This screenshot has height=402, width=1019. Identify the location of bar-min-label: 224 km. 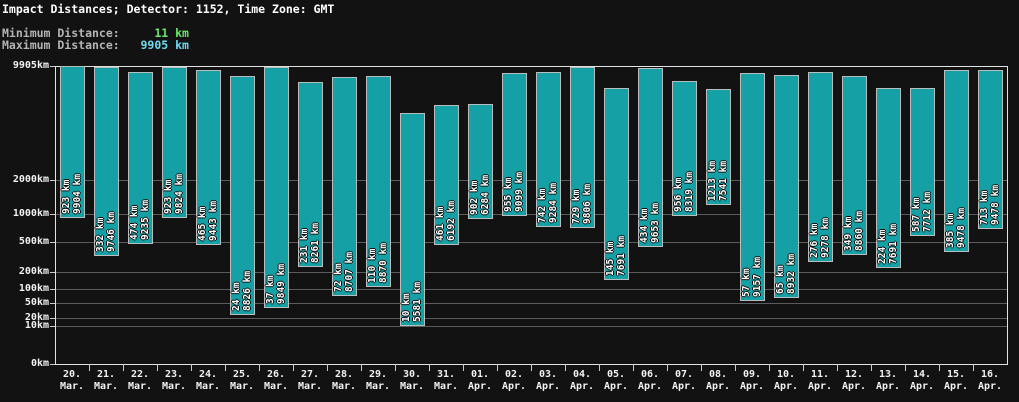
(882, 246).